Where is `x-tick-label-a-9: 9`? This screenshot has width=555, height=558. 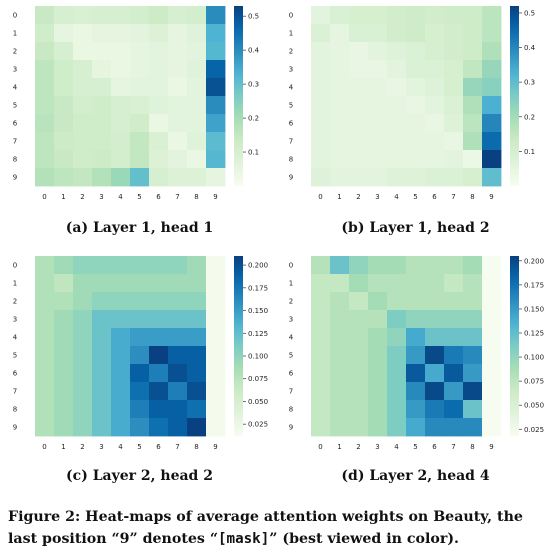 x-tick-label-a-9: 9 is located at coordinates (215, 197).